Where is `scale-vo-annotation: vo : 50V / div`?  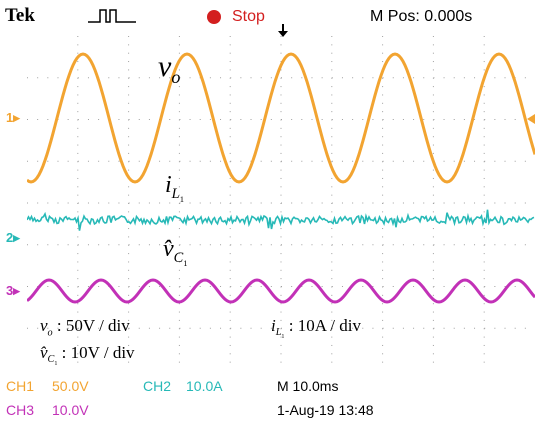
scale-vo-annotation: vo : 50V / div is located at coordinates (85, 327).